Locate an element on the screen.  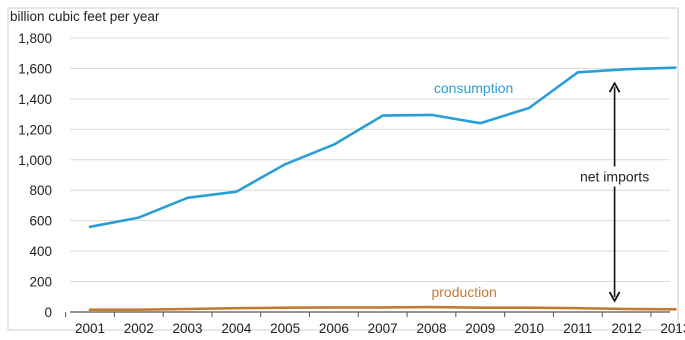
x-tick-label: 2010 is located at coordinates (529, 328).